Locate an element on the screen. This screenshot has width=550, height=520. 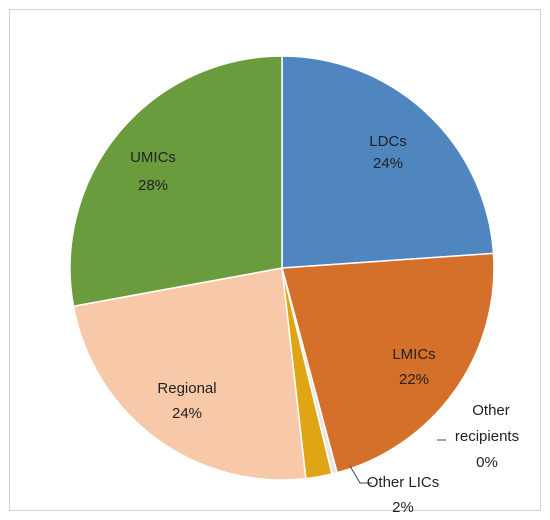
slice-label: Other recipients is located at coordinates (487, 423).